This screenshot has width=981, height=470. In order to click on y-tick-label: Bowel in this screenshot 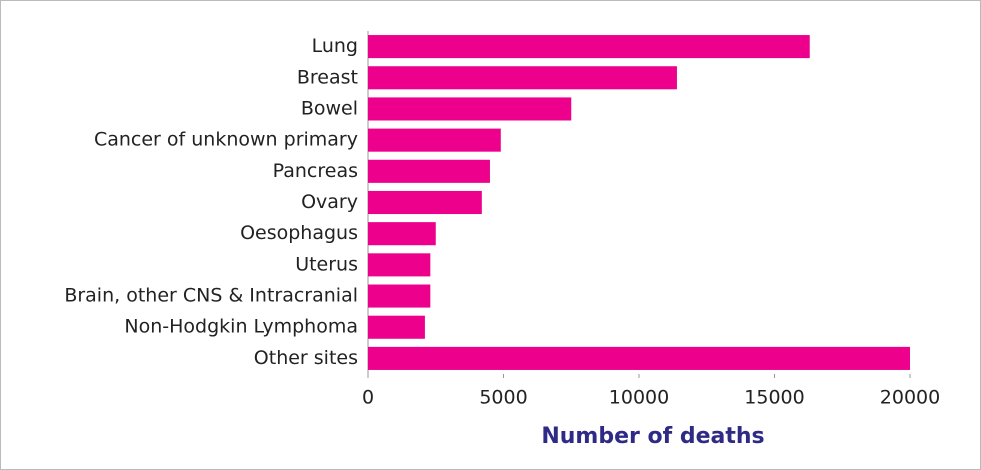, I will do `click(329, 108)`.